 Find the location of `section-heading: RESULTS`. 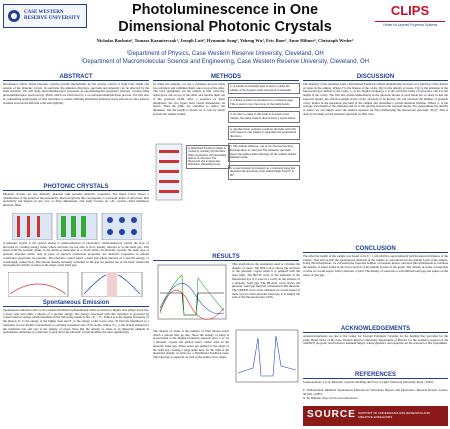

section-heading: RESULTS is located at coordinates (226, 257).